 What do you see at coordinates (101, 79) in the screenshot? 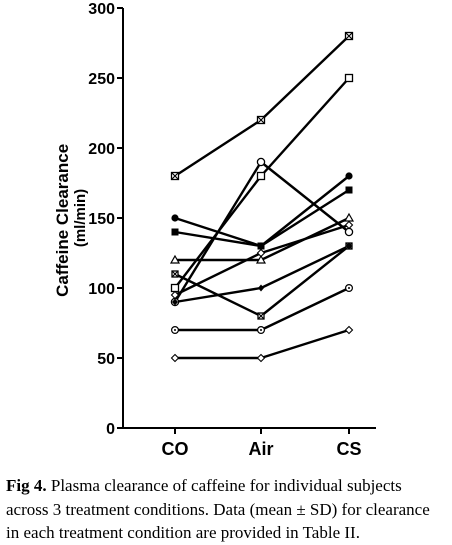
I see `y-tick-label: 250` at bounding box center [101, 79].